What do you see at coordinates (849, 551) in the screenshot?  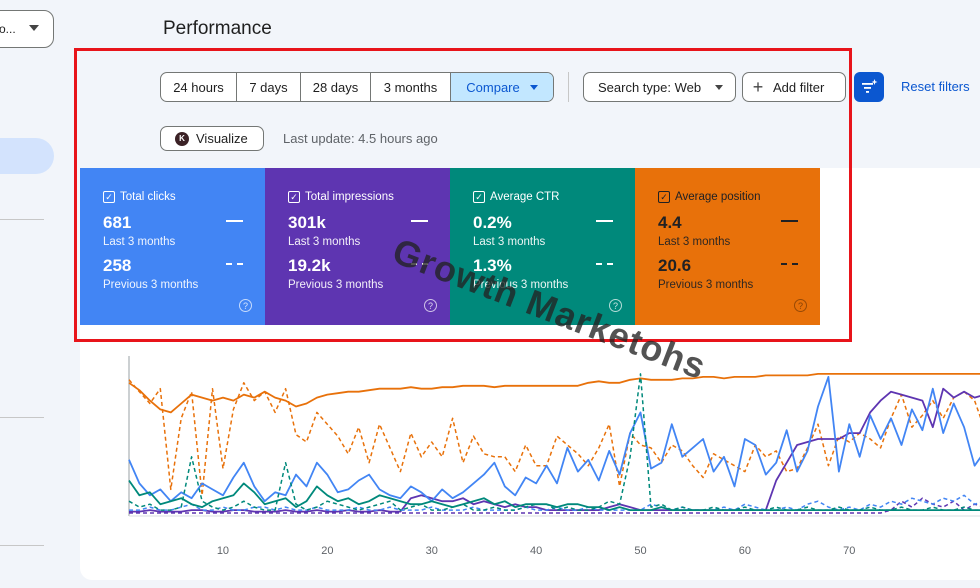 I see `x-tick-label: 70` at bounding box center [849, 551].